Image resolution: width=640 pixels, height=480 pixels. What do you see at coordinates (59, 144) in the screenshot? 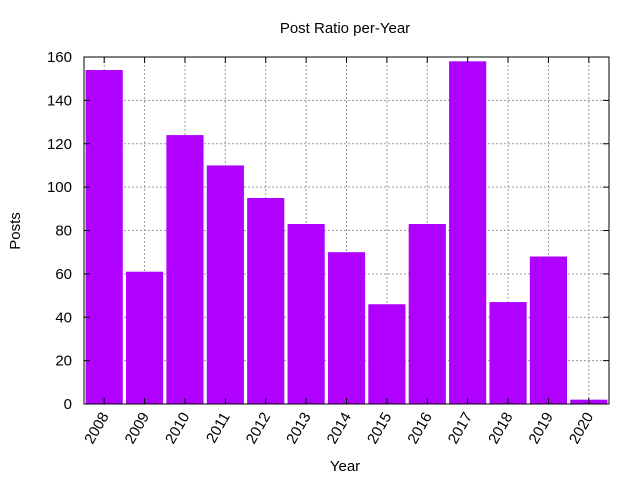
I see `y-tick-label: 120` at bounding box center [59, 144].